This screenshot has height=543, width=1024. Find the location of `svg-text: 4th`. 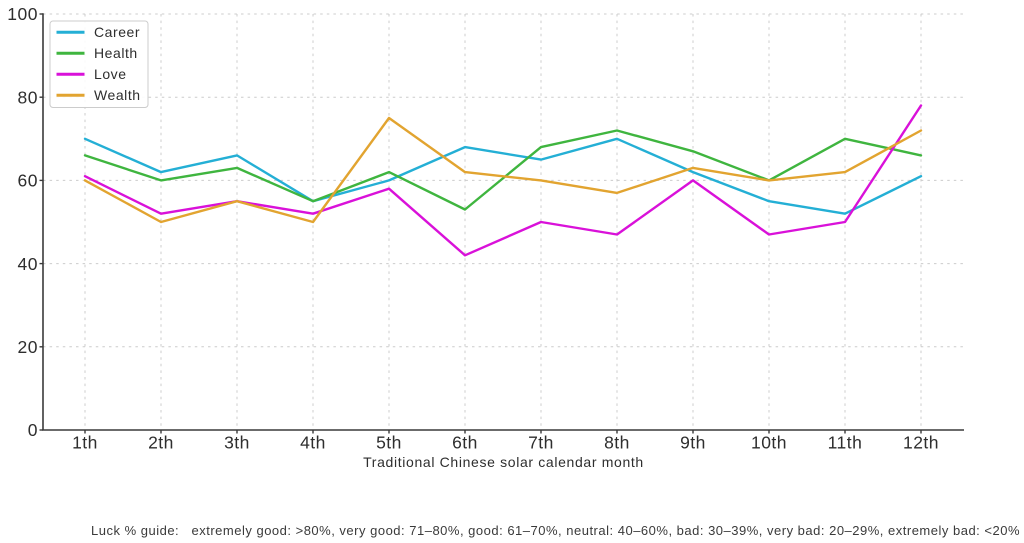

svg-text: 4th is located at coordinates (313, 443).